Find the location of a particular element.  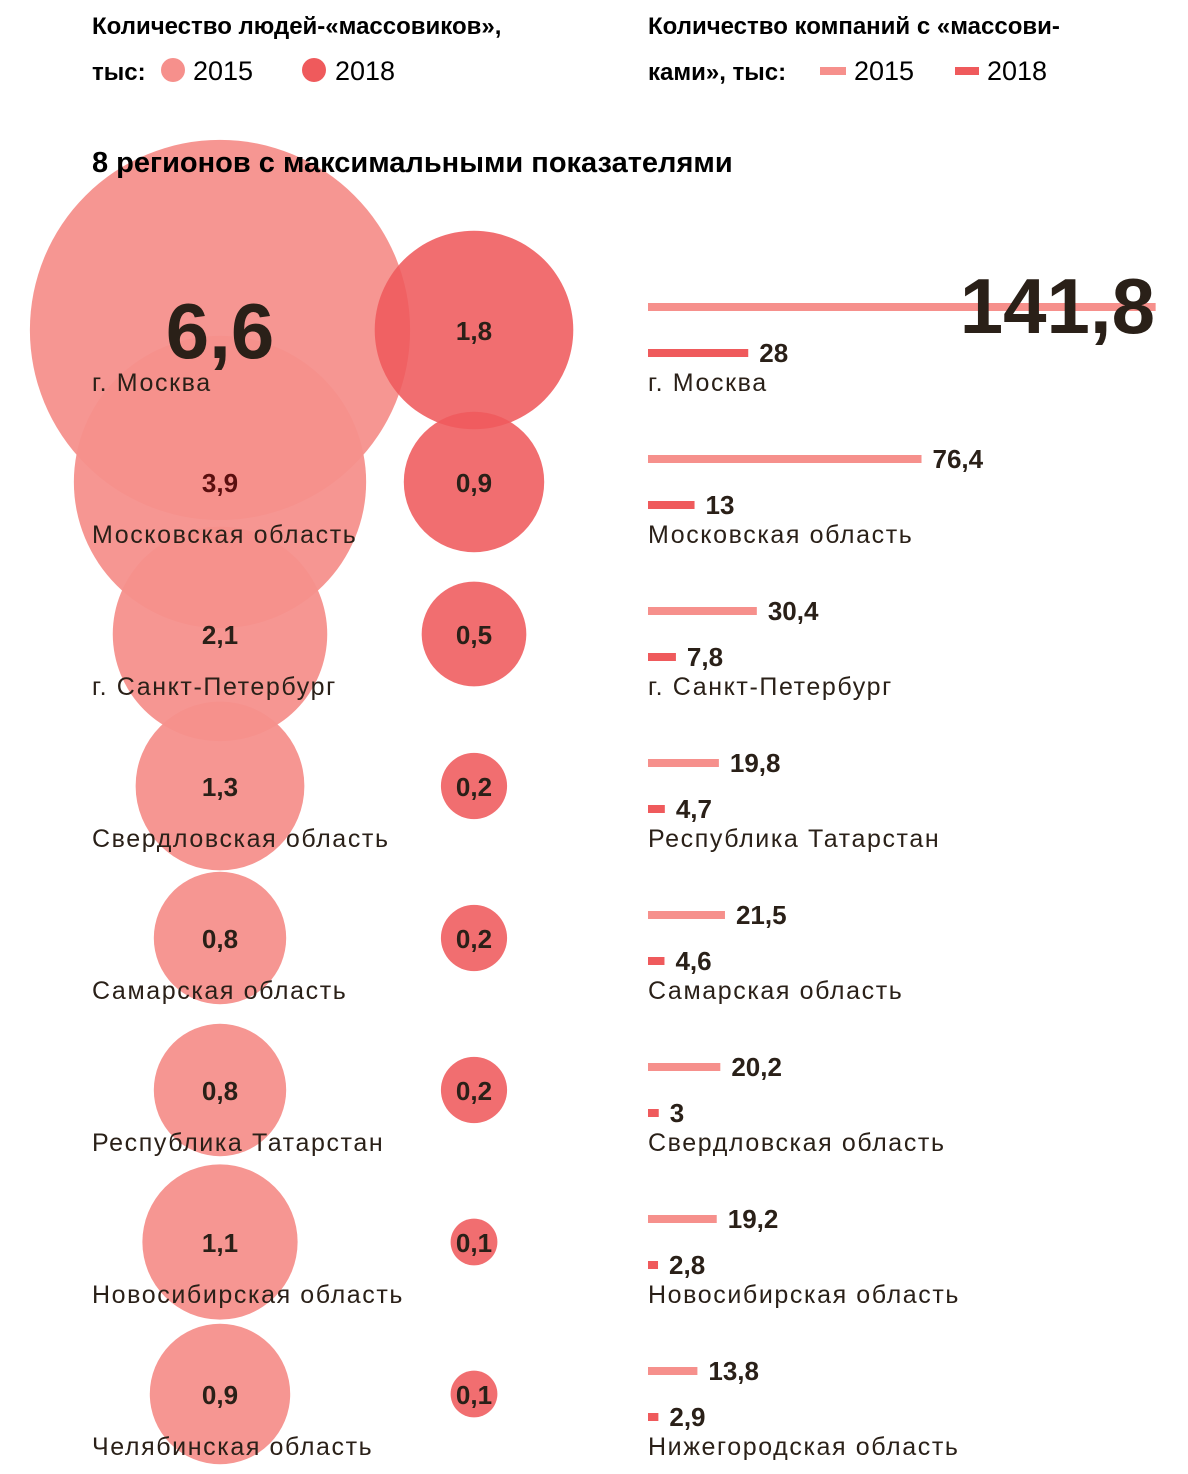

bar-region-label: г. Москва is located at coordinates (708, 383).